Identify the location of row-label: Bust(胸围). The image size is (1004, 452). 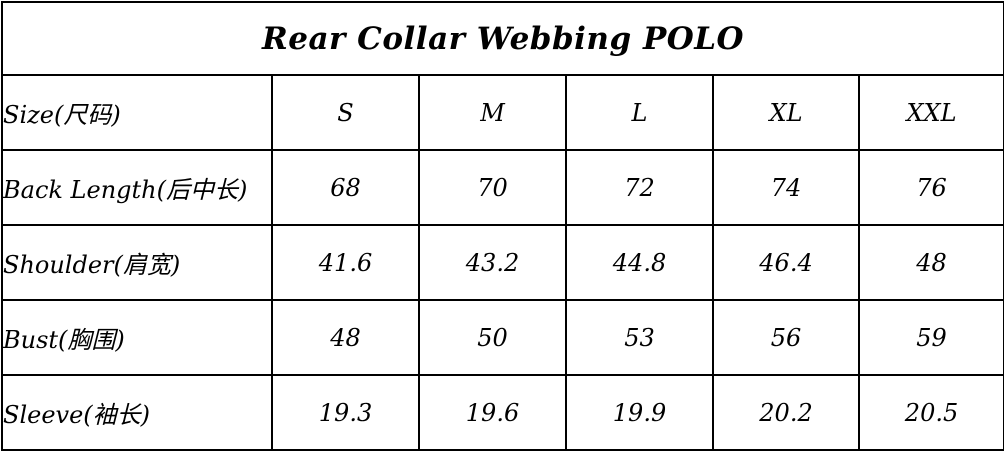
(137, 337).